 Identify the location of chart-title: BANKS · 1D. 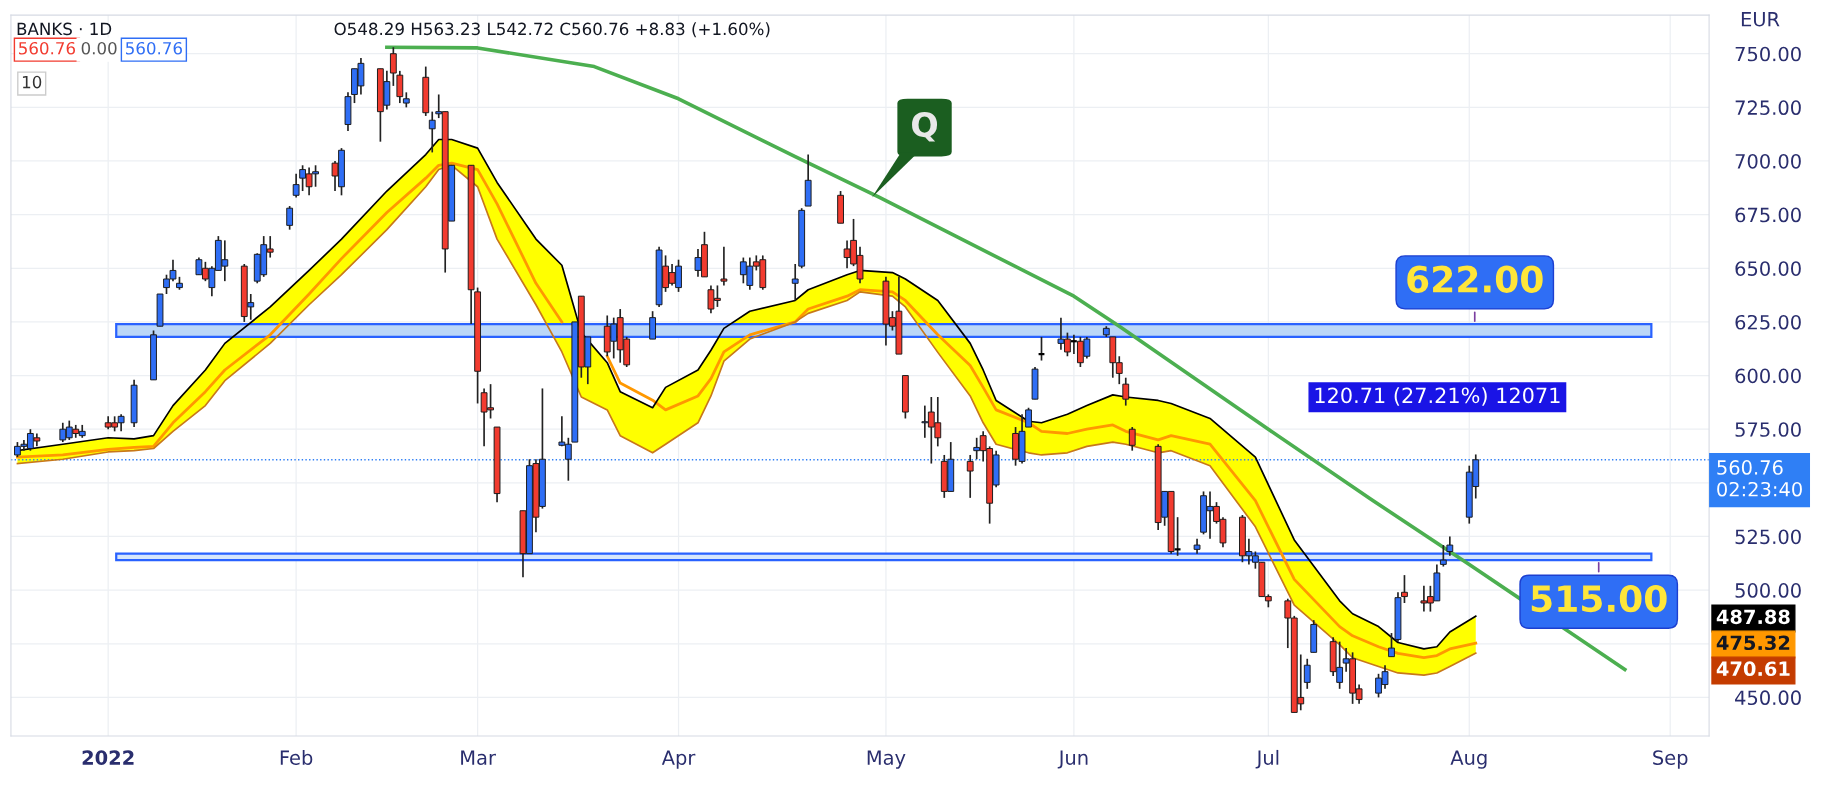
(64, 29).